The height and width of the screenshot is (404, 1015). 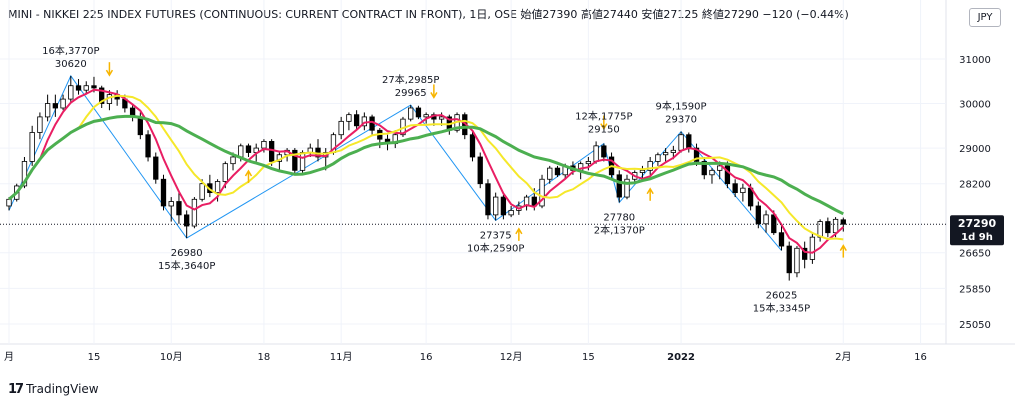 What do you see at coordinates (71, 64) in the screenshot?
I see `annotation-label: 30620` at bounding box center [71, 64].